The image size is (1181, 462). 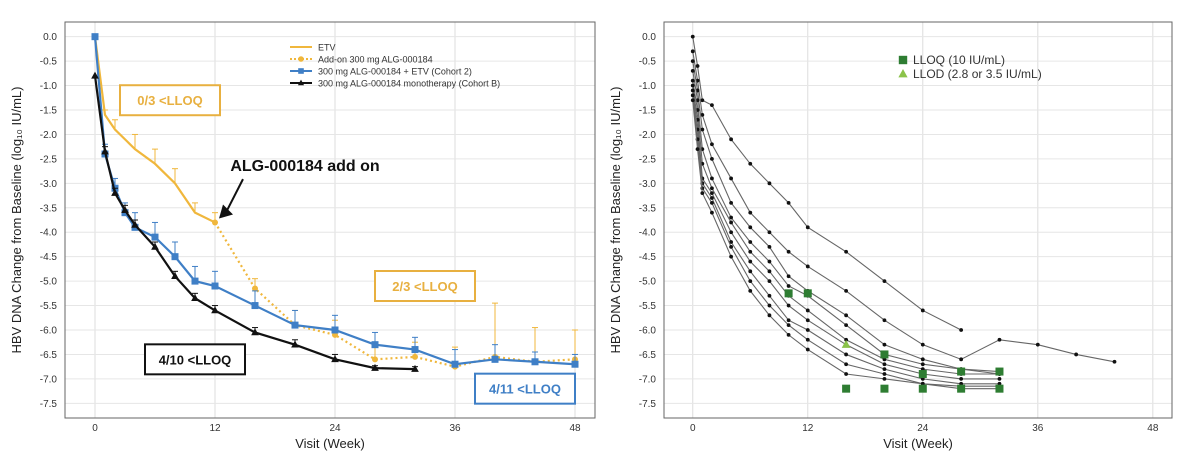 I want to click on llod-markers, so click(x=846, y=343).